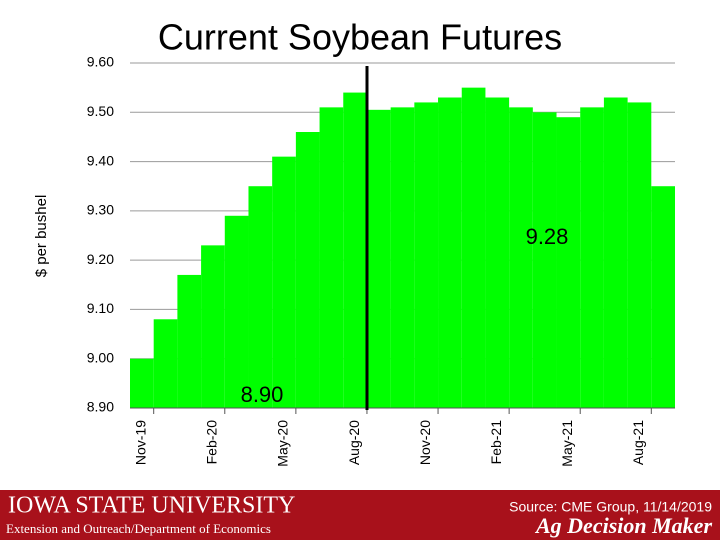 This screenshot has height=540, width=720. Describe the element at coordinates (100, 308) in the screenshot. I see `y-tick-label: 9.10` at that location.